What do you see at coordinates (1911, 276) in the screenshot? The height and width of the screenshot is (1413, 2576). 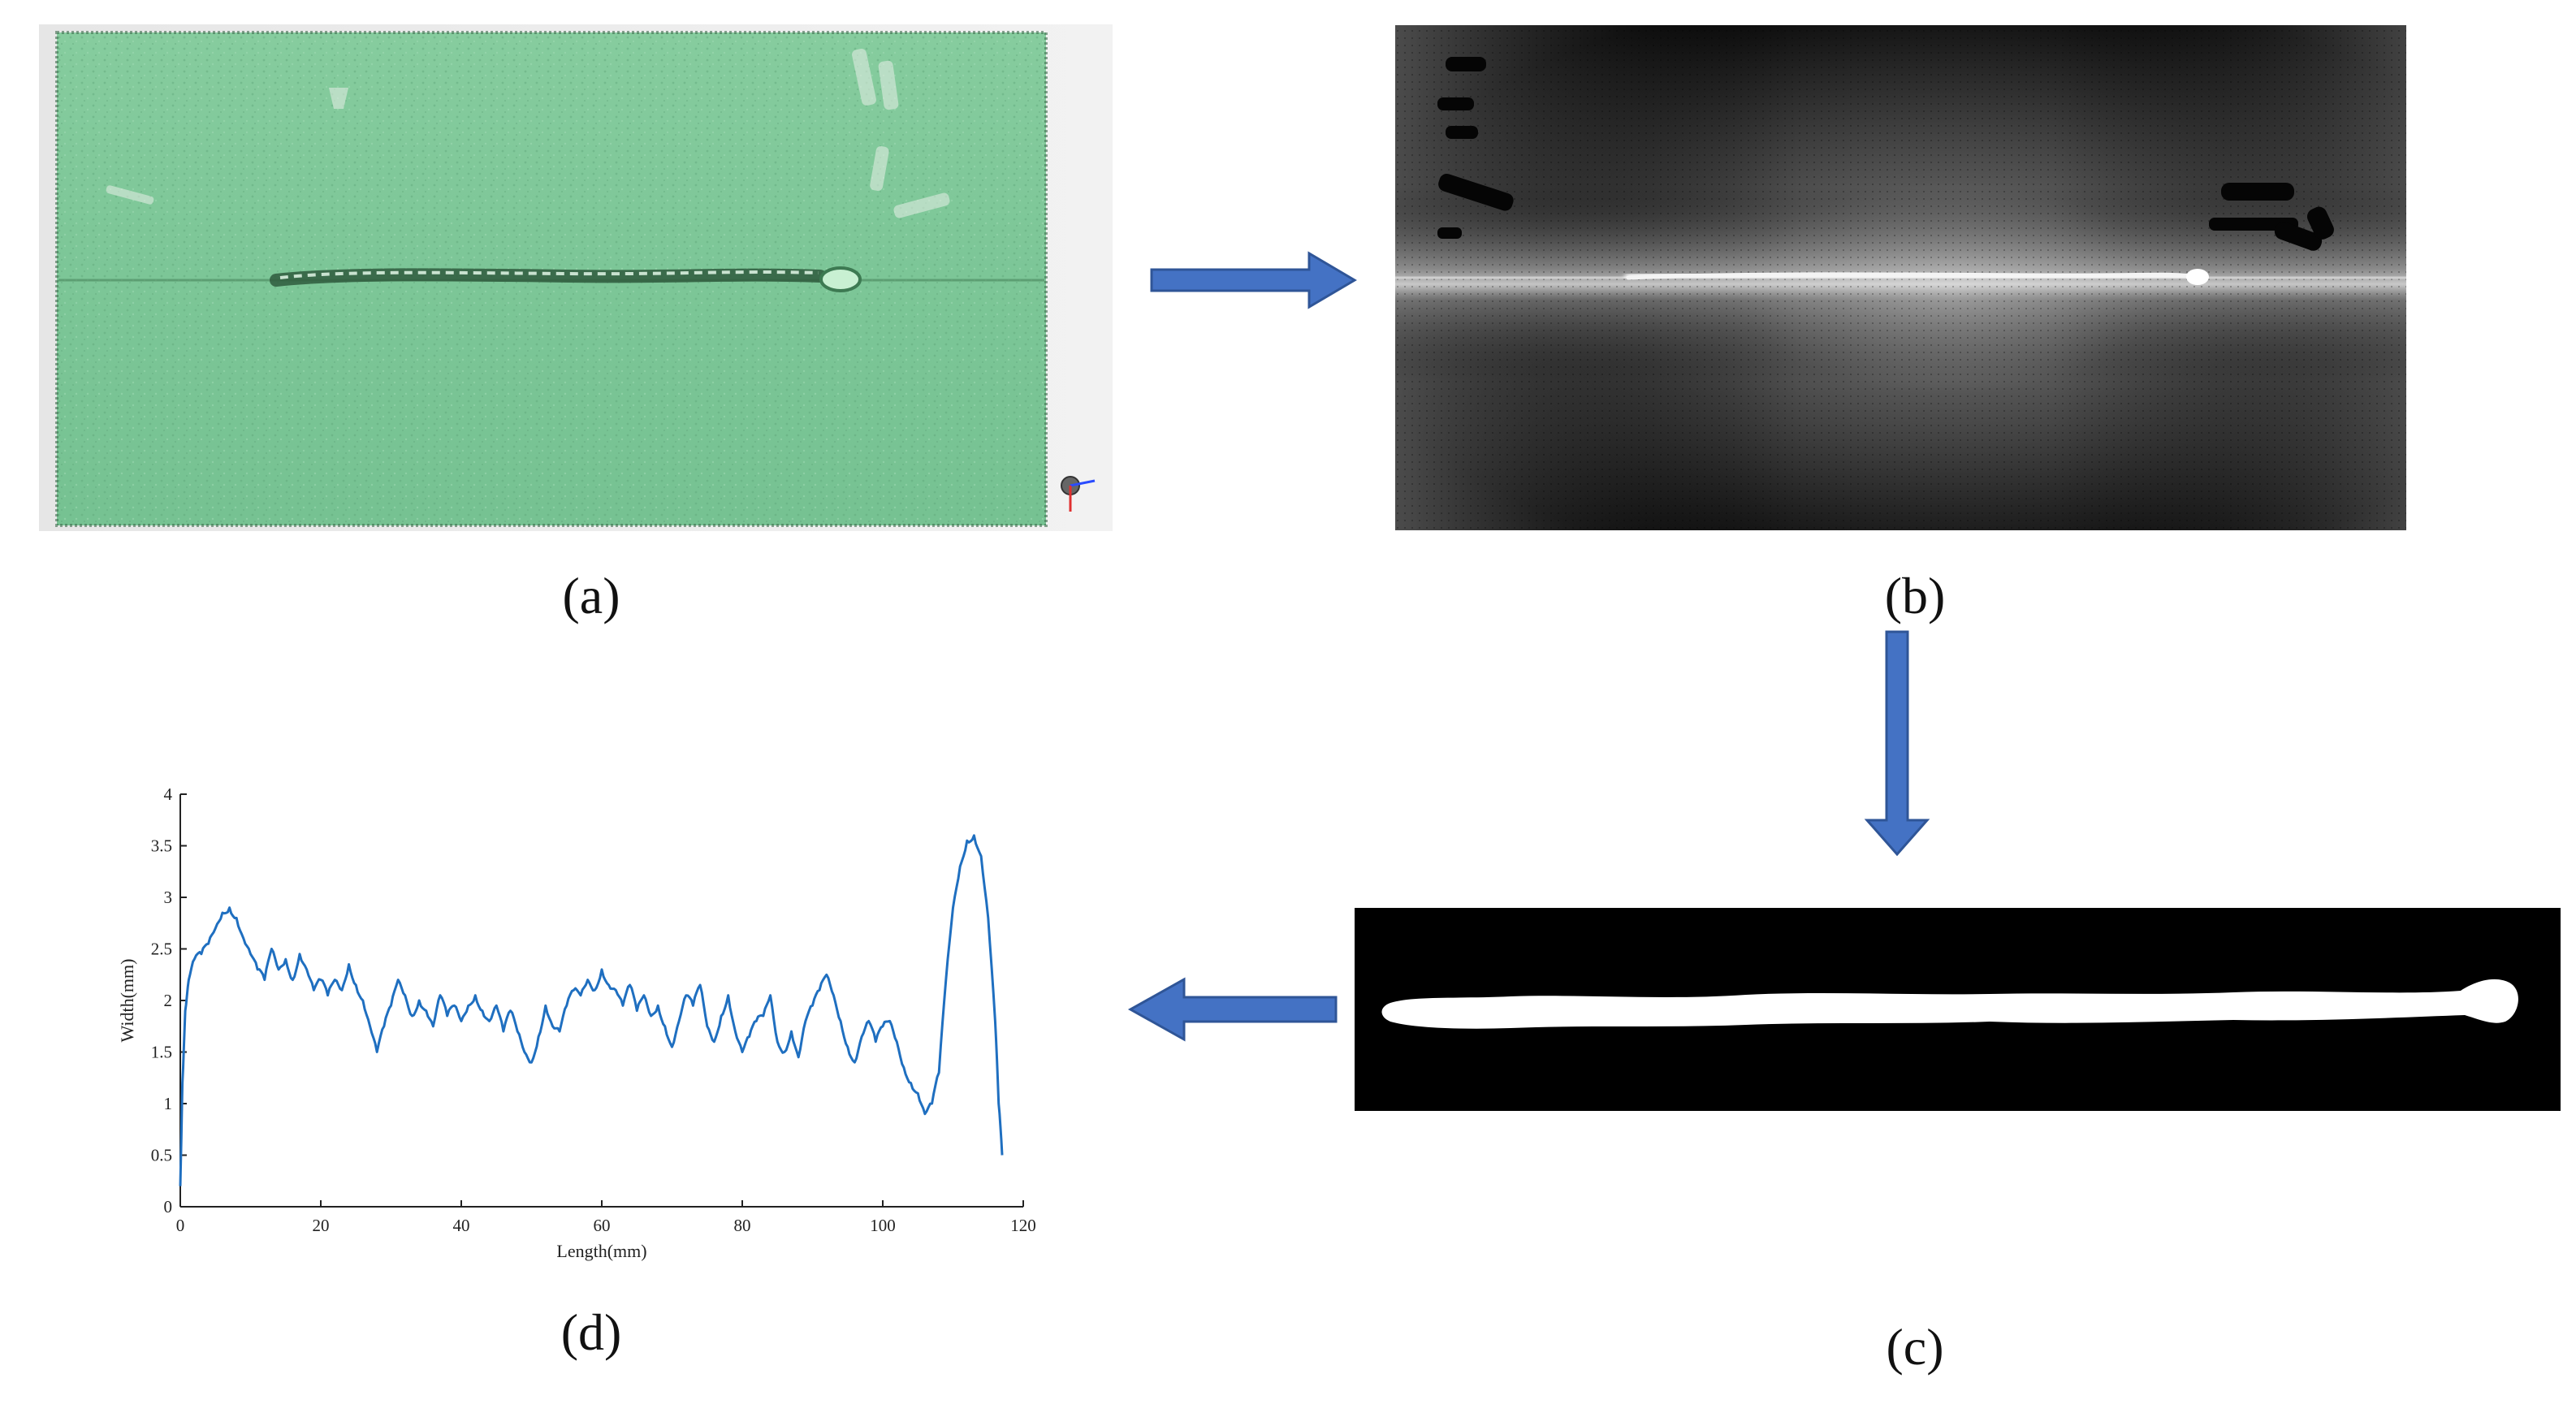 I see `depth-image-weld-line` at bounding box center [1911, 276].